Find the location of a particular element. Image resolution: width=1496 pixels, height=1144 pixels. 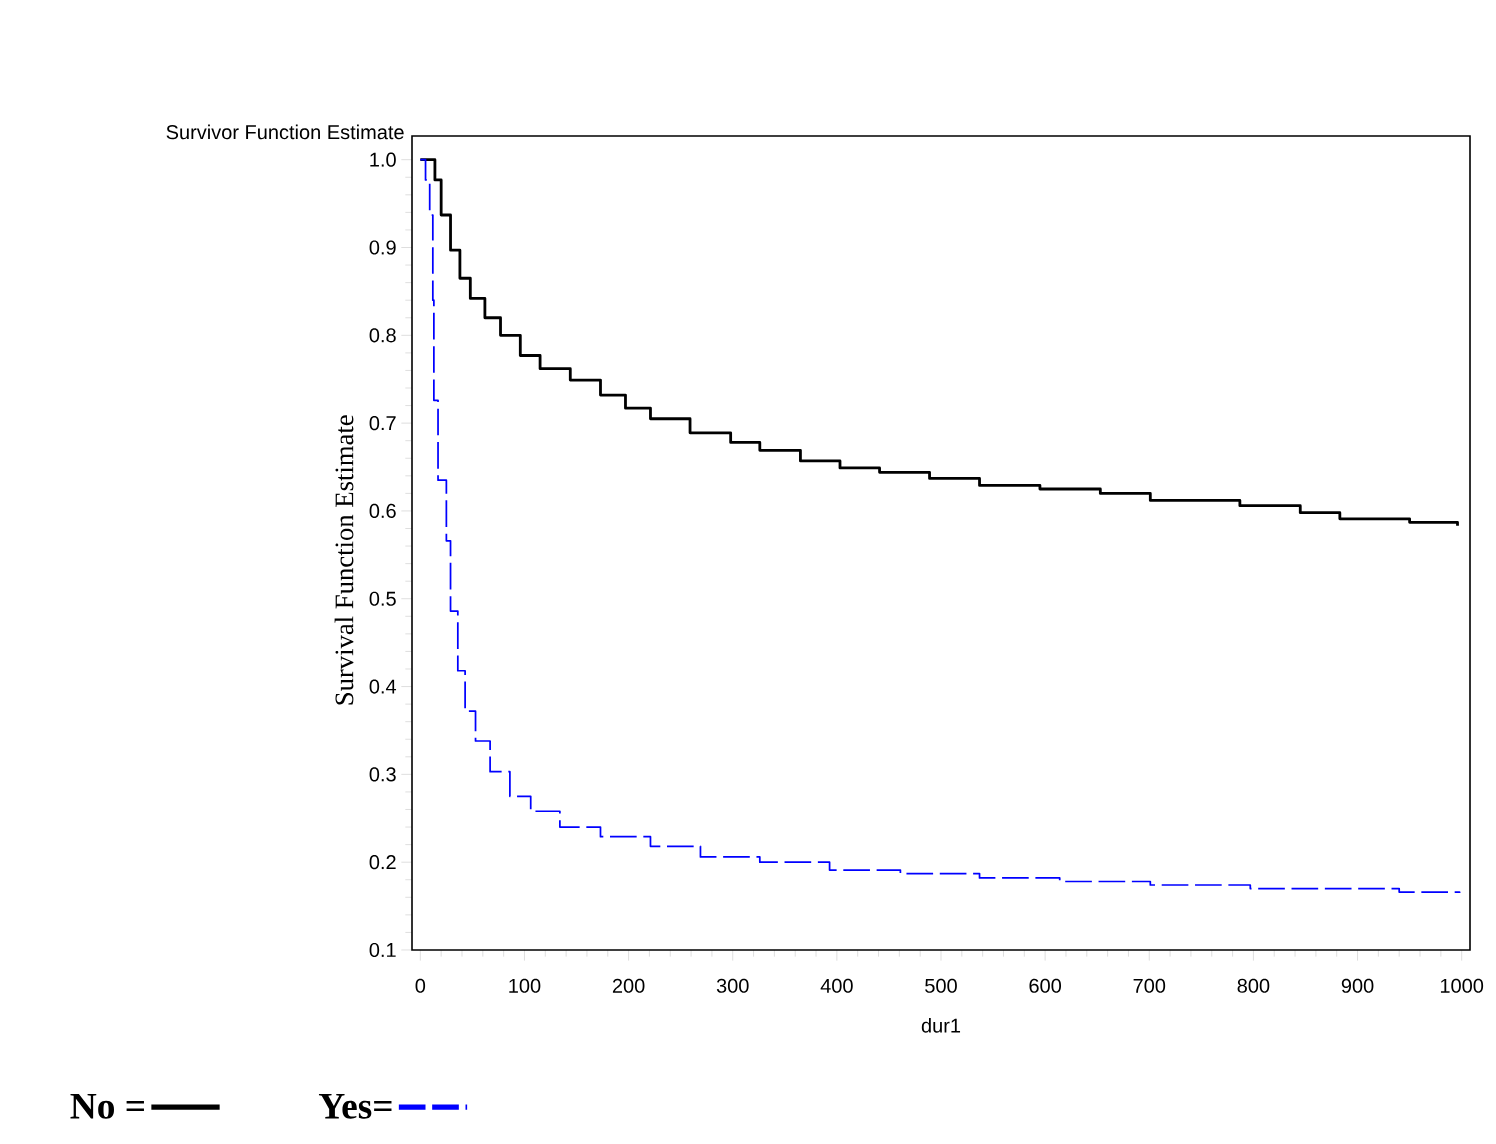

x-tick-label: 500 is located at coordinates (941, 985).